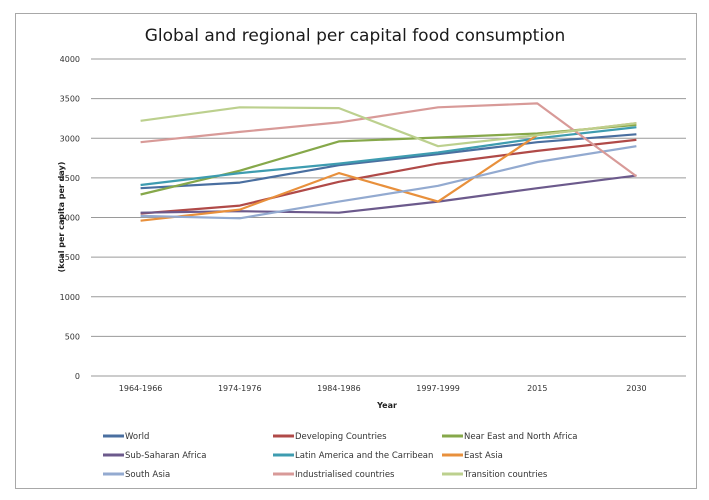 Image resolution: width=709 pixels, height=500 pixels. What do you see at coordinates (72, 336) in the screenshot?
I see `y-tick-label: 500` at bounding box center [72, 336].